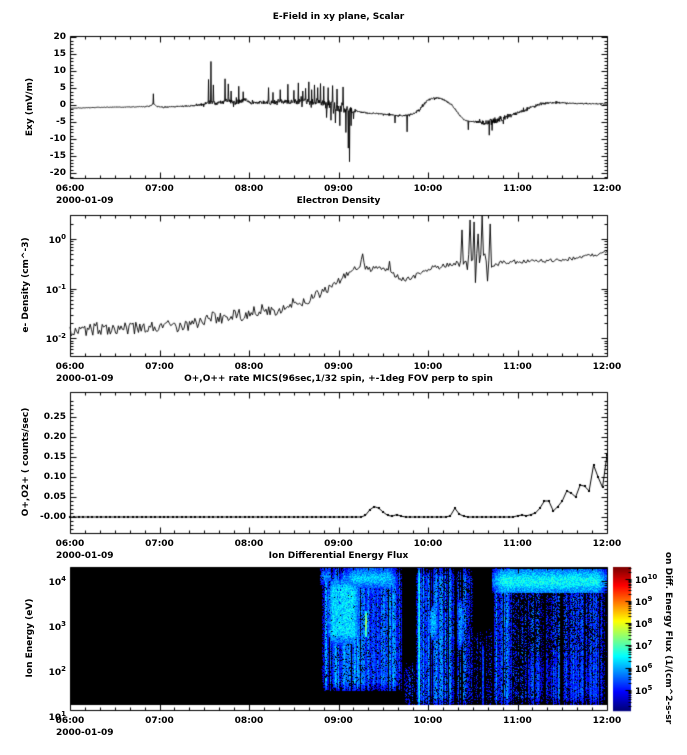  Describe the element at coordinates (57, 626) in the screenshot. I see `y-tick-label: 10³` at that location.